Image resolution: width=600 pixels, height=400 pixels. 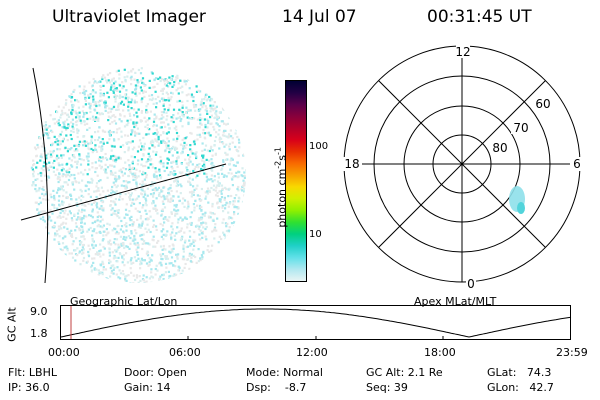 I want to click on colorbar, so click(x=296, y=181).